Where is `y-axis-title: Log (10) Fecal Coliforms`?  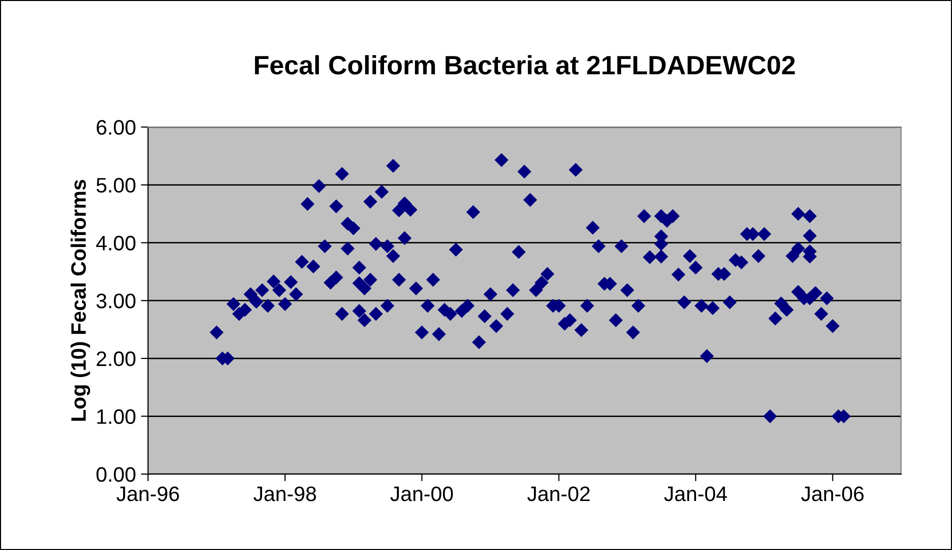
y-axis-title: Log (10) Fecal Coliforms is located at coordinates (80, 300).